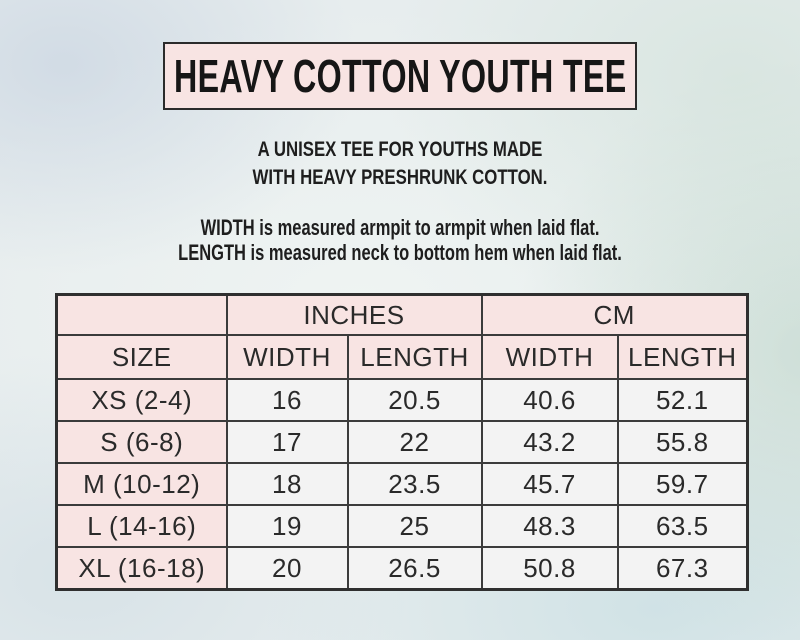 This screenshot has height=640, width=800. What do you see at coordinates (400, 149) in the screenshot?
I see `description-line-1: A UNISEX TEE FOR YOUTHS MADE` at bounding box center [400, 149].